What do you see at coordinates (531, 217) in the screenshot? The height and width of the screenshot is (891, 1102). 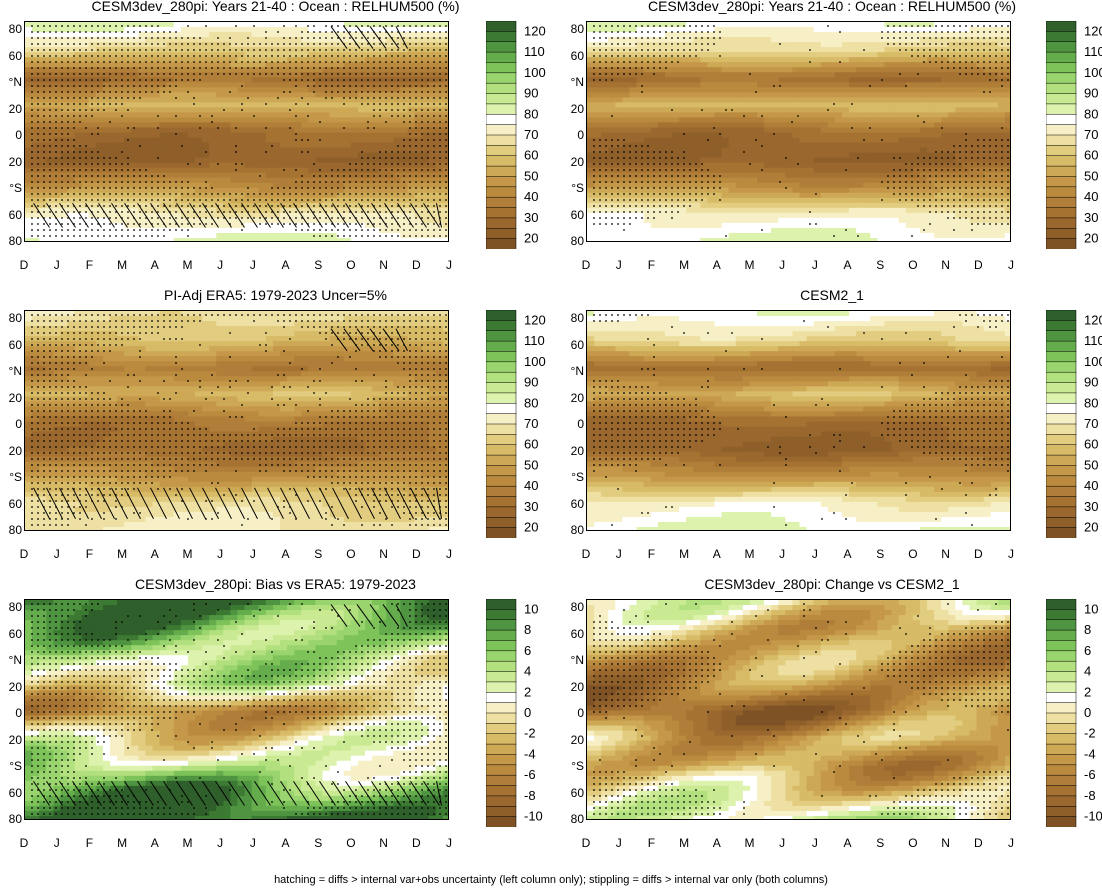 I see `colorbar-tick-label: 30` at bounding box center [531, 217].